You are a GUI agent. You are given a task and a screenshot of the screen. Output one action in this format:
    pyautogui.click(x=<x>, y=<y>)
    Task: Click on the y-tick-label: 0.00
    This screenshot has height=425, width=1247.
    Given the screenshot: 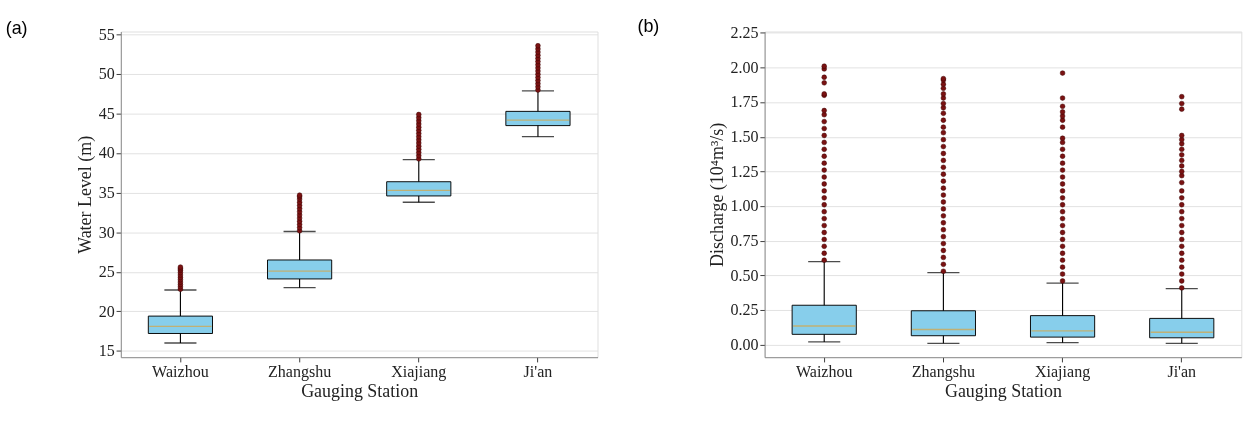 What is the action you would take?
    pyautogui.click(x=744, y=344)
    